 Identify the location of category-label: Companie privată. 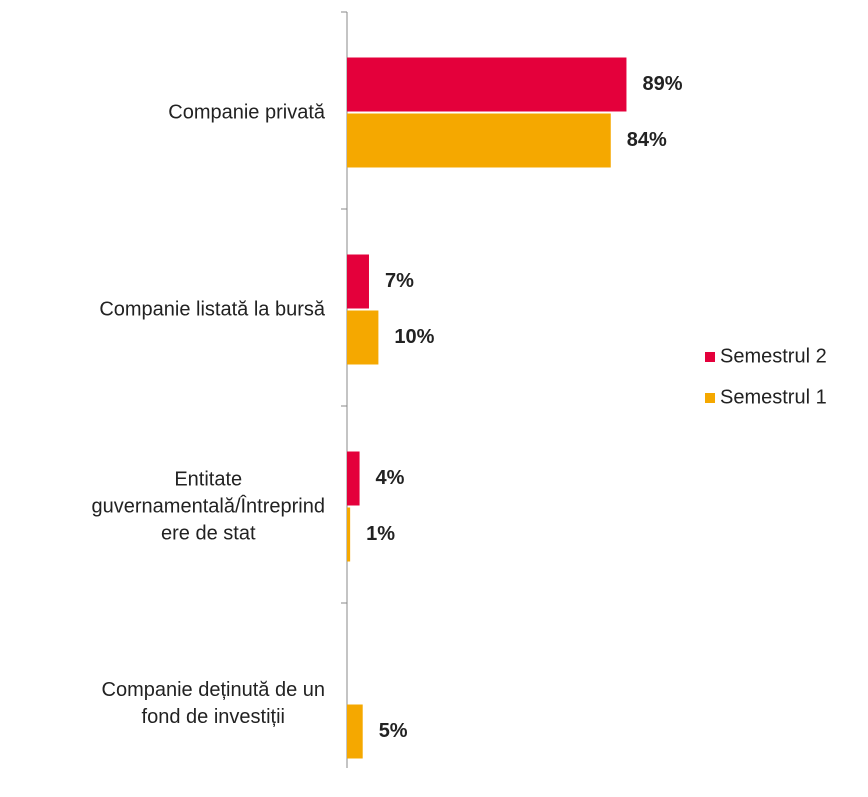
(246, 112).